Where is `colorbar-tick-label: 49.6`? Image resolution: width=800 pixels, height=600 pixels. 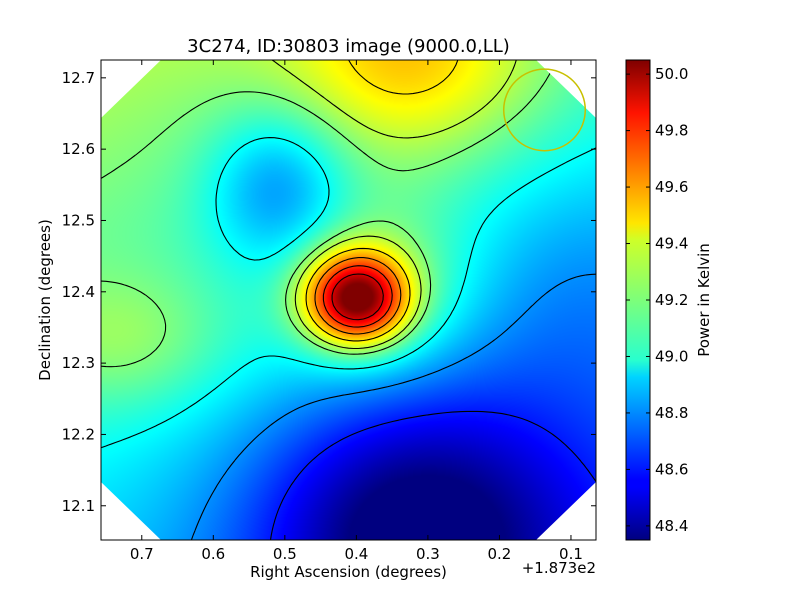 colorbar-tick-label: 49.6 is located at coordinates (671, 187).